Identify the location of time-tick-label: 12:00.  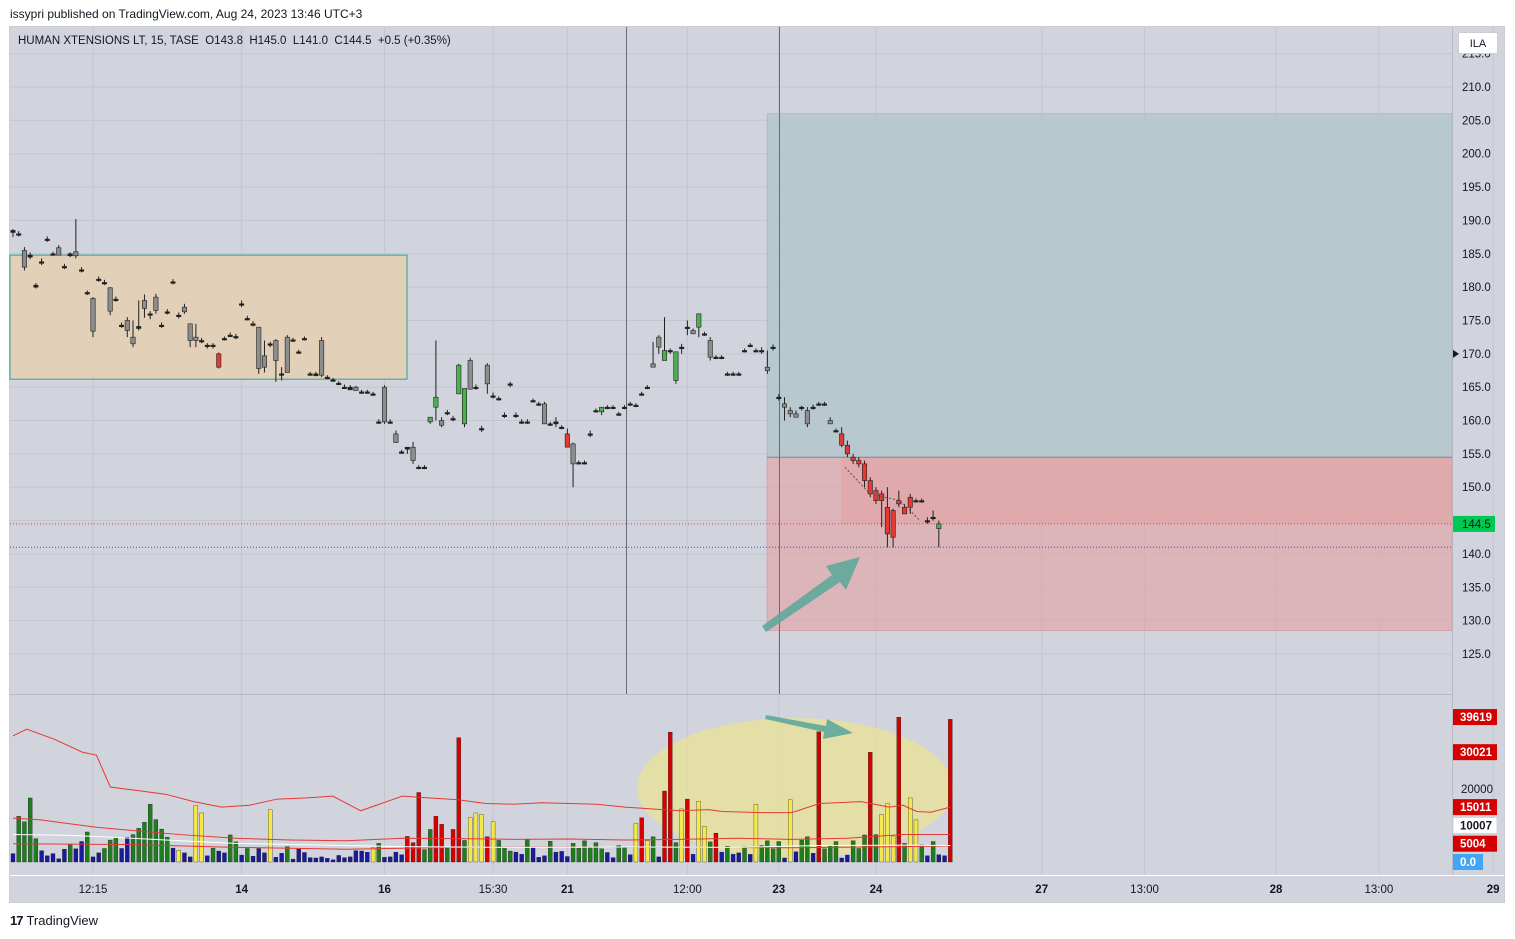
(687, 890).